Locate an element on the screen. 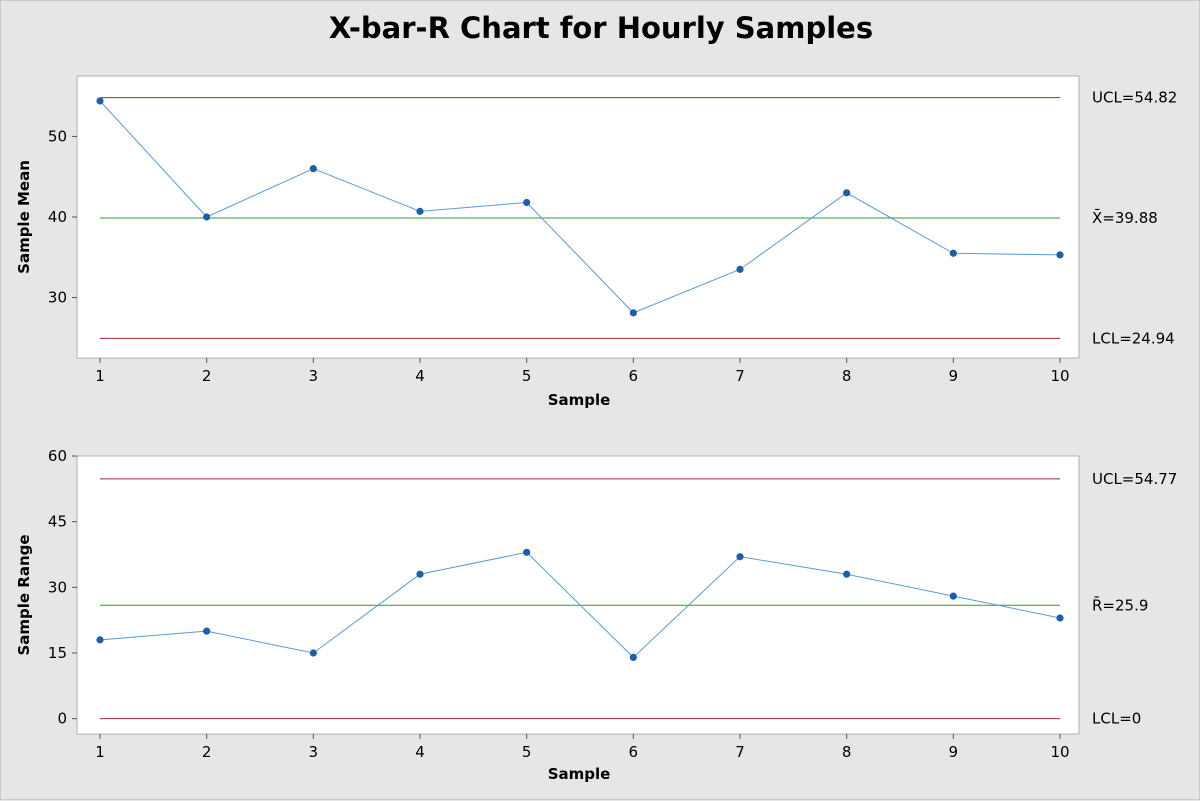  xbar-xtick-label: 7 is located at coordinates (740, 376).